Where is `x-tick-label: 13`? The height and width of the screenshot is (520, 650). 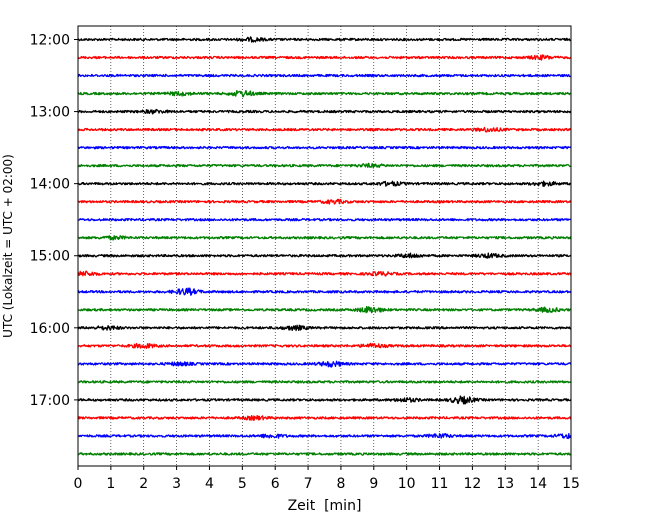 x-tick-label: 13 is located at coordinates (505, 484).